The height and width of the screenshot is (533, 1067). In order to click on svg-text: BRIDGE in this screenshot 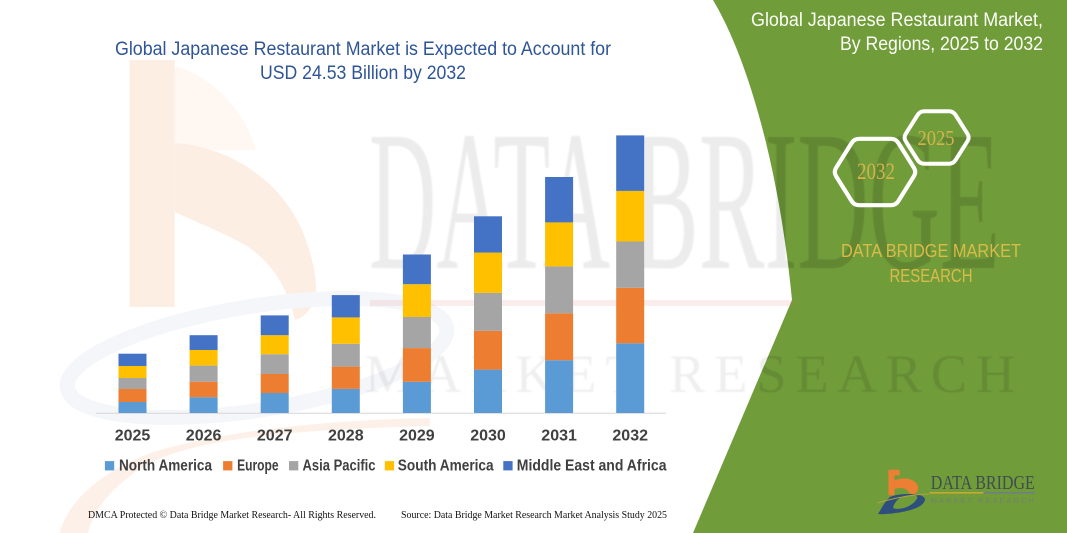, I will do `click(816, 201)`.